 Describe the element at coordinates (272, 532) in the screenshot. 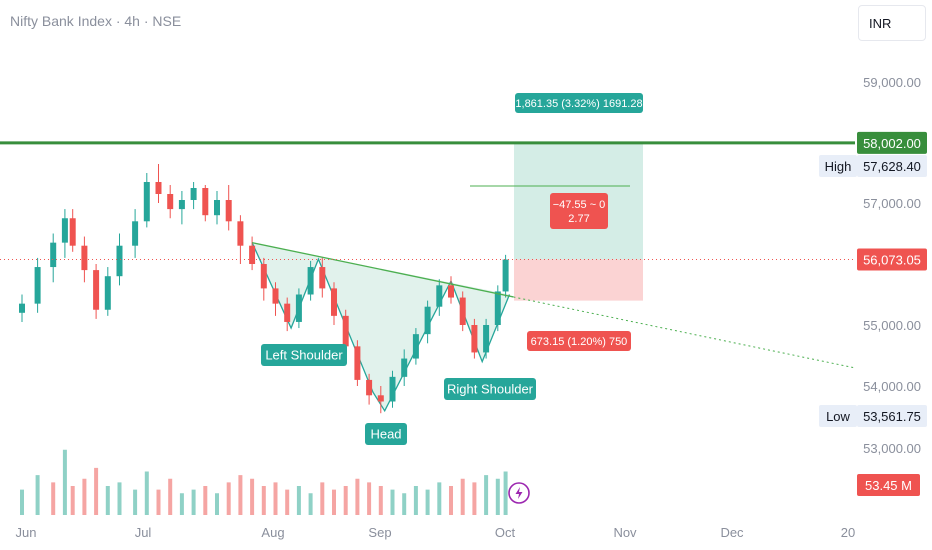

I see `x-tick-label: Aug` at that location.